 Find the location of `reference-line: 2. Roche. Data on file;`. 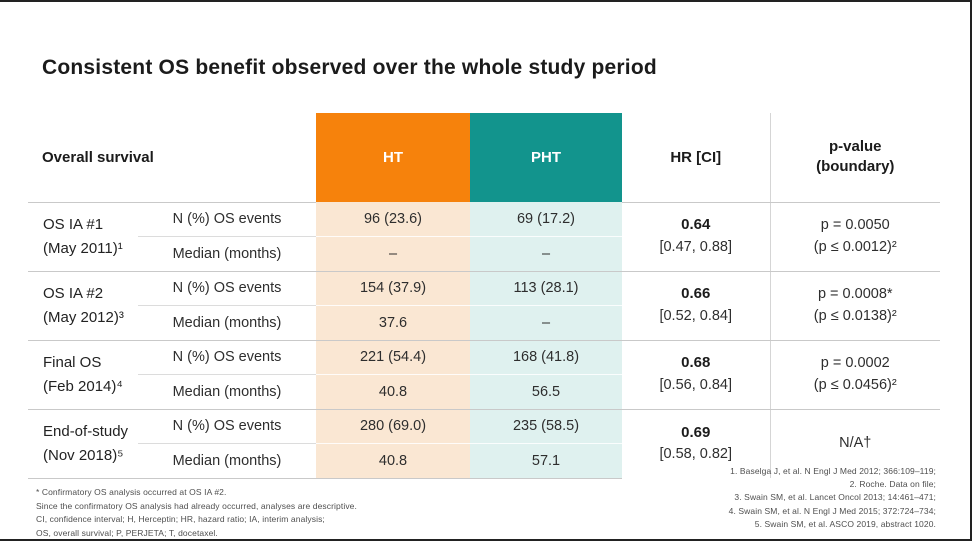

reference-line: 2. Roche. Data on file; is located at coordinates (892, 484).